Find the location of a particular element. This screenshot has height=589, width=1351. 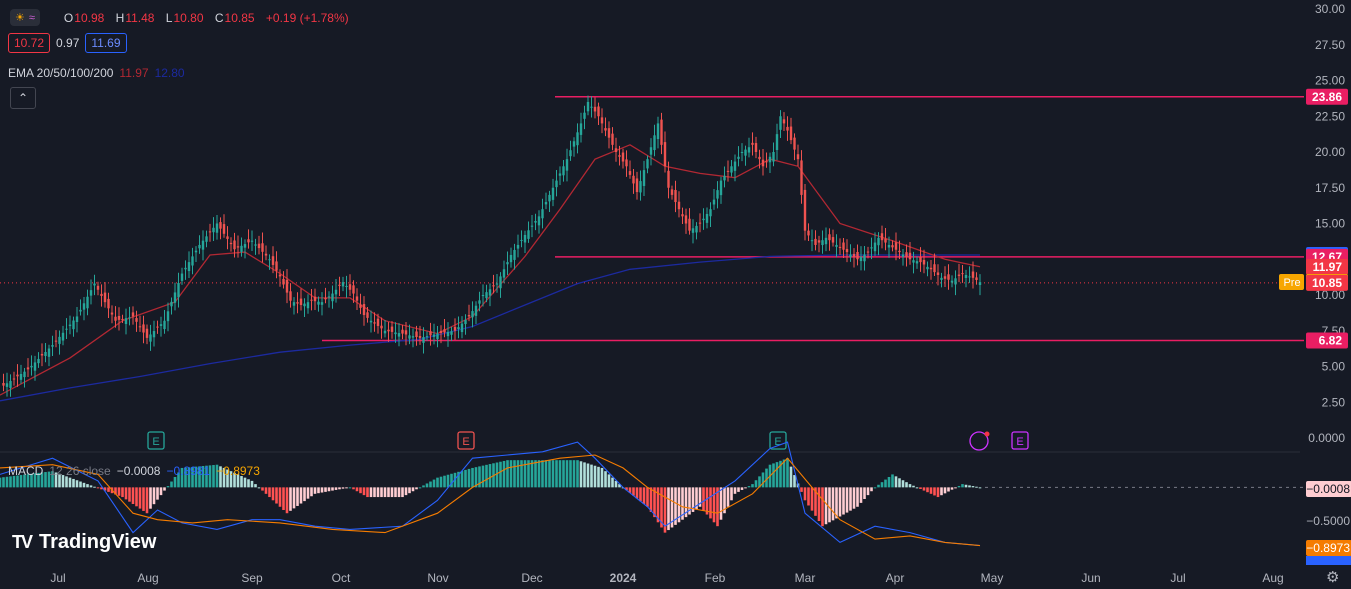

ema-legend: EMA 20/50/100/200 11.97 12.80 is located at coordinates (96, 73).